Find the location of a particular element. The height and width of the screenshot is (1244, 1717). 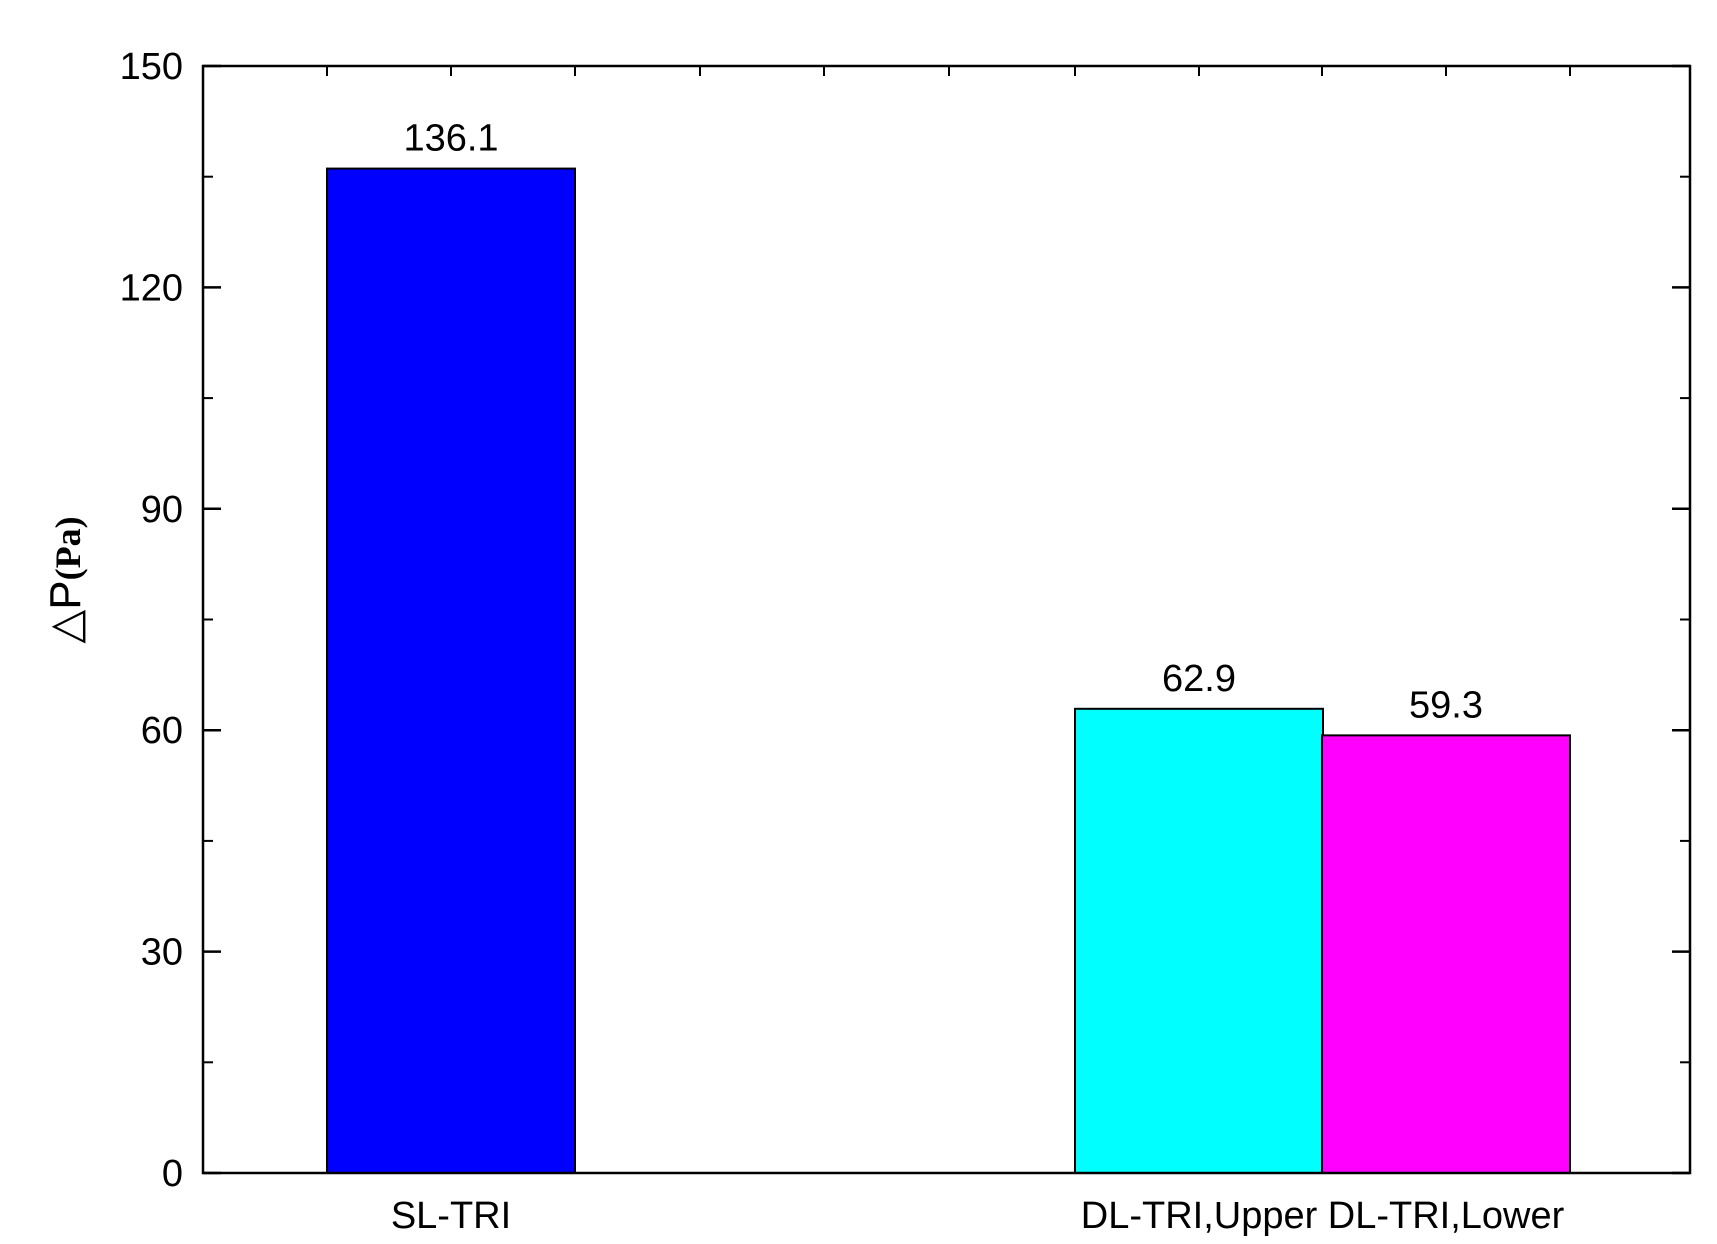

bar-sl-tri is located at coordinates (451, 671).